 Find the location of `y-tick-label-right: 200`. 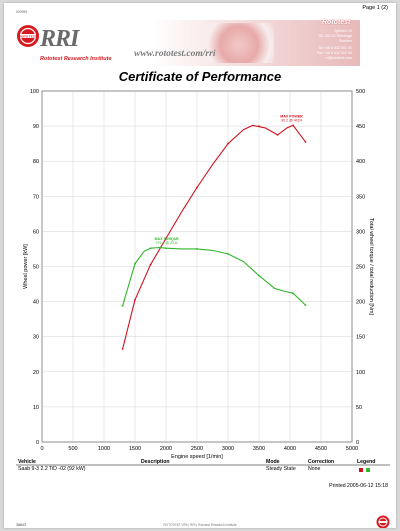

y-tick-label-right: 200 is located at coordinates (360, 303).